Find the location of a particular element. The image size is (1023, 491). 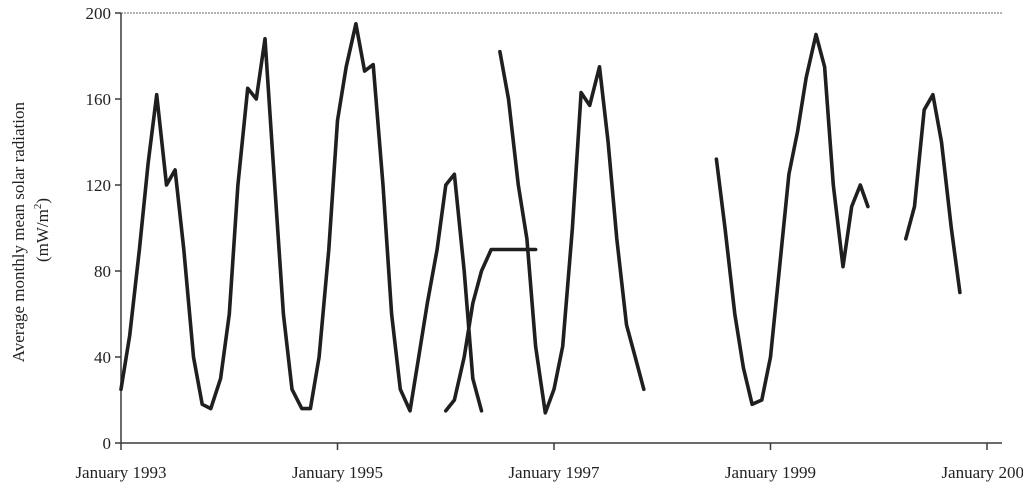

y-tick-label-4: 160 is located at coordinates (99, 99).